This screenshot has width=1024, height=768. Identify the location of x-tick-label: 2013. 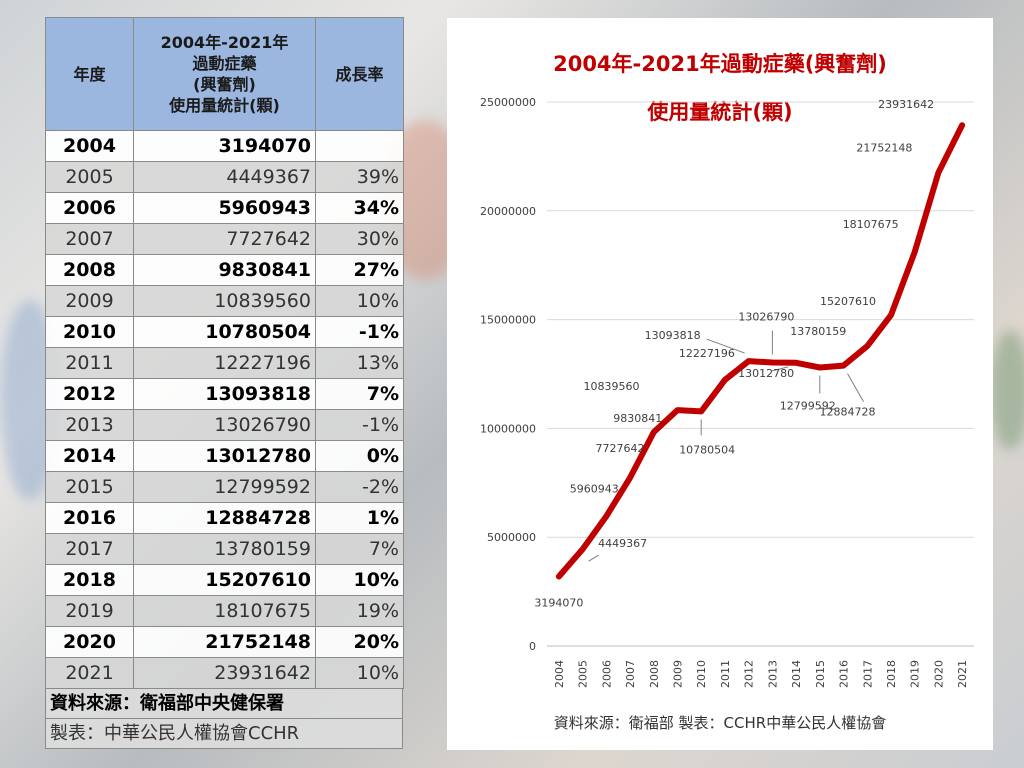
(772, 674).